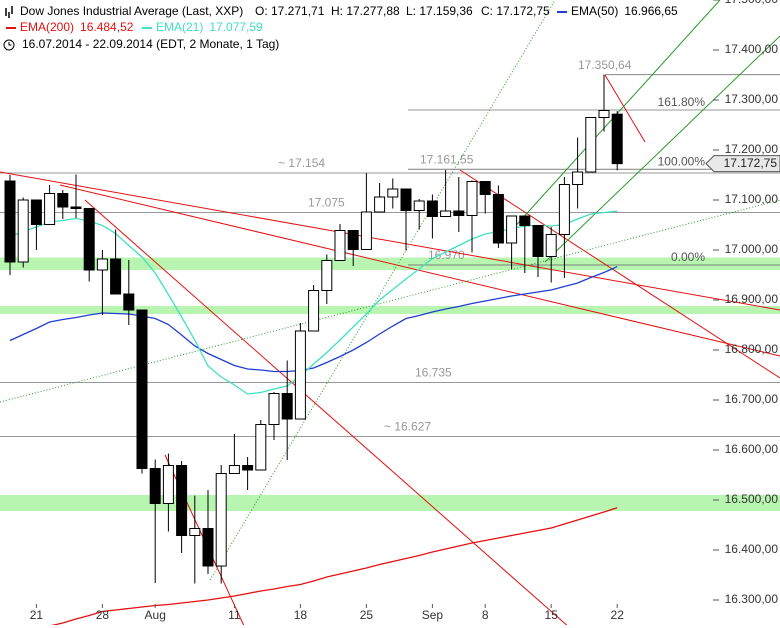 This screenshot has width=780, height=628. I want to click on ohlc-high: H: 17.277,88, so click(365, 11).